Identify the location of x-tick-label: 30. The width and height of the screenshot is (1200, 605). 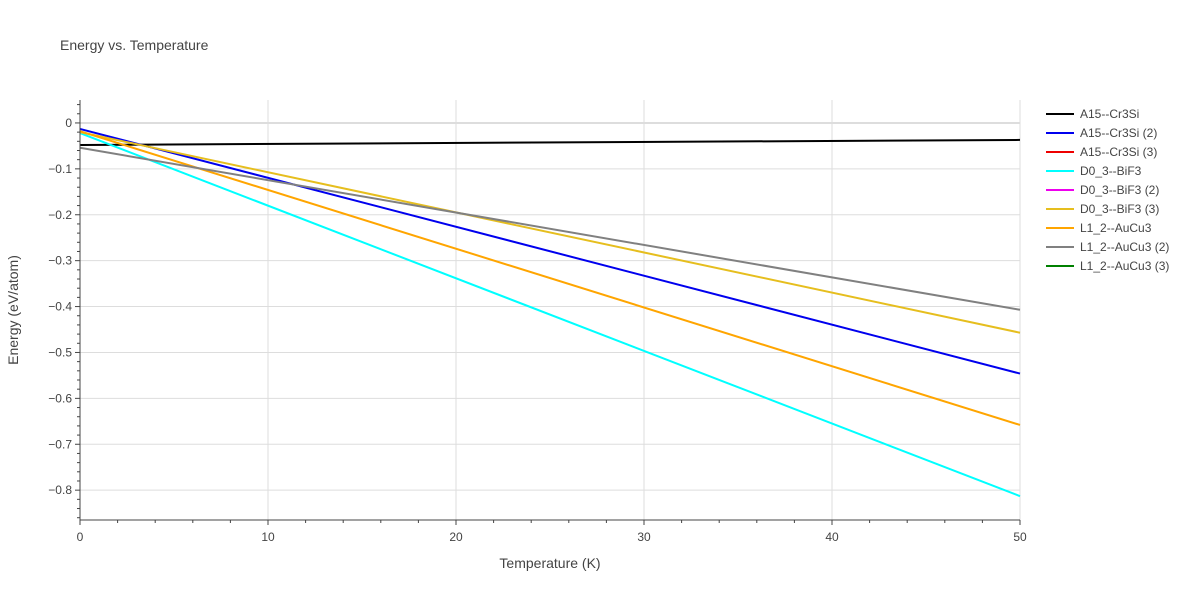
(644, 537).